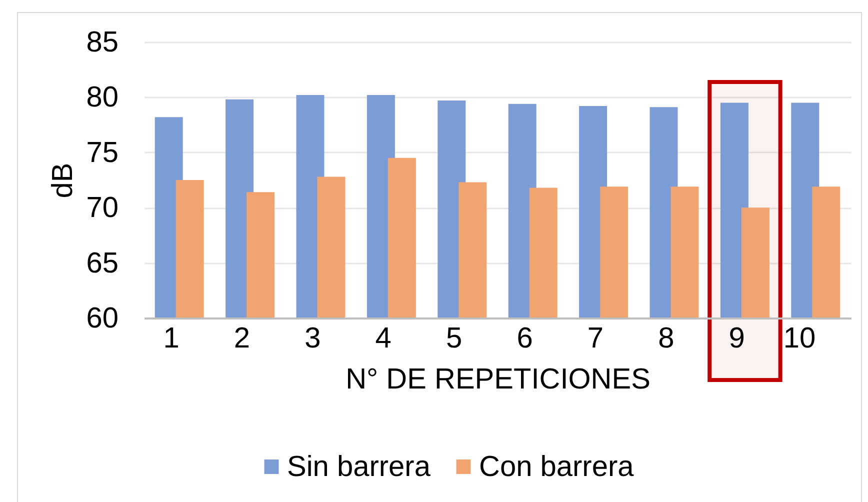  Describe the element at coordinates (359, 466) in the screenshot. I see `legend-label: Sin barrera` at that location.